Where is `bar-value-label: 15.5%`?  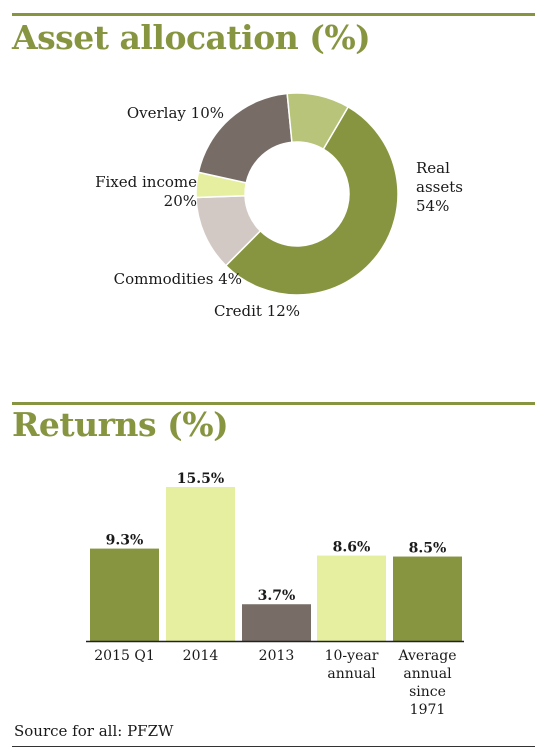
bar-value-label: 15.5% is located at coordinates (200, 479).